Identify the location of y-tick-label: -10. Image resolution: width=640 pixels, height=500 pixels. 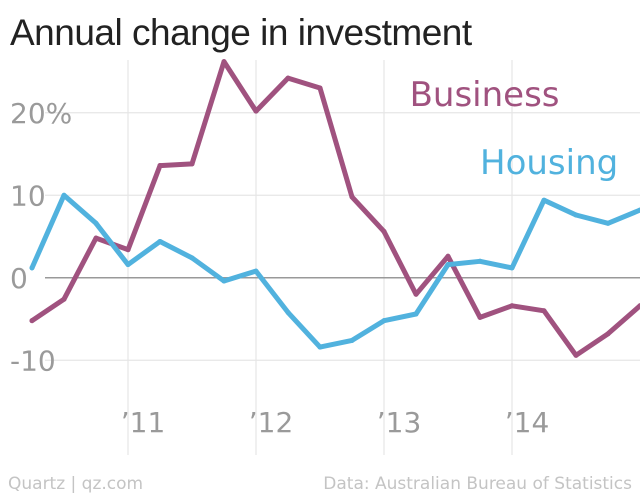
(33, 360).